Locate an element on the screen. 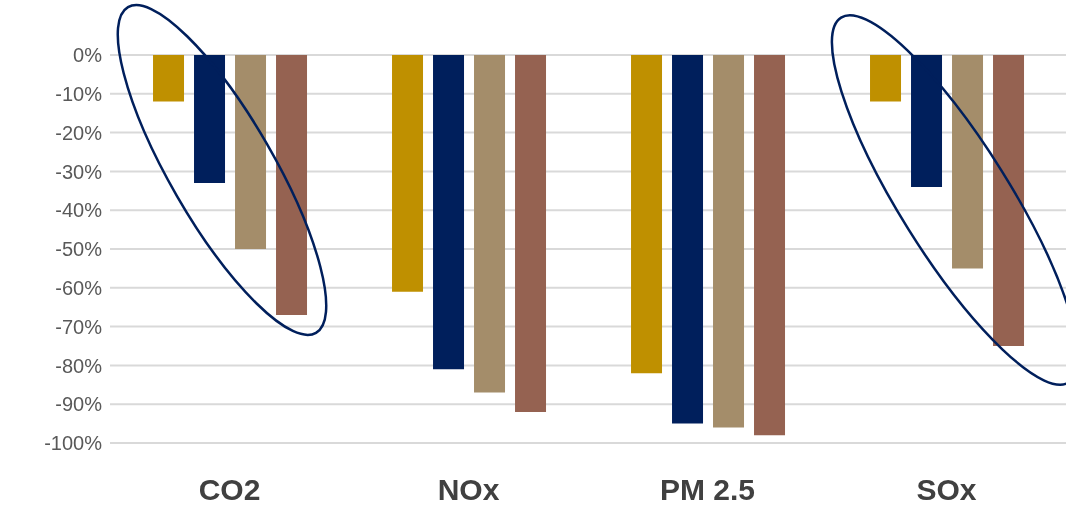 The image size is (1066, 517). y-tick-label: -100% is located at coordinates (73, 443).